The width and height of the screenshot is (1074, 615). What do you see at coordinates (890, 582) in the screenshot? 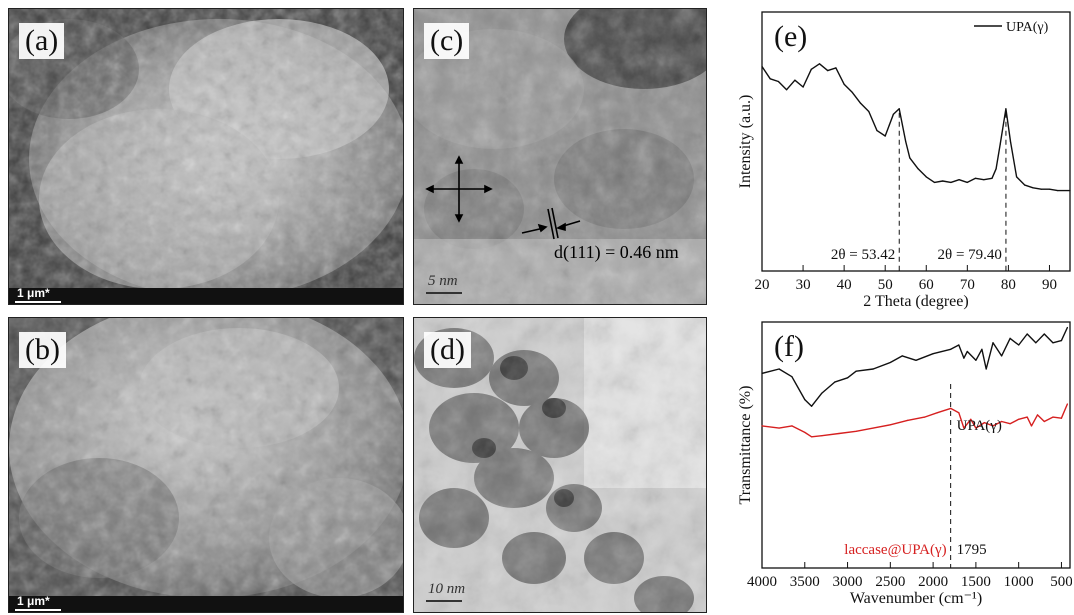
I see `x-tick-label: 2500` at bounding box center [890, 582].